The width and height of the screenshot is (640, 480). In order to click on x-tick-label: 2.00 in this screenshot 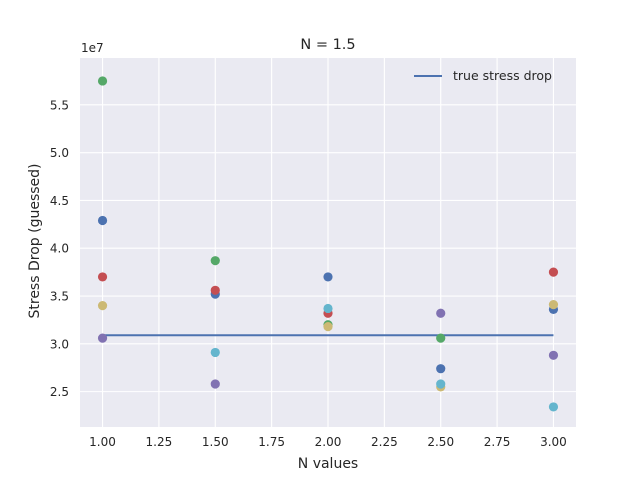, I will do `click(328, 442)`.